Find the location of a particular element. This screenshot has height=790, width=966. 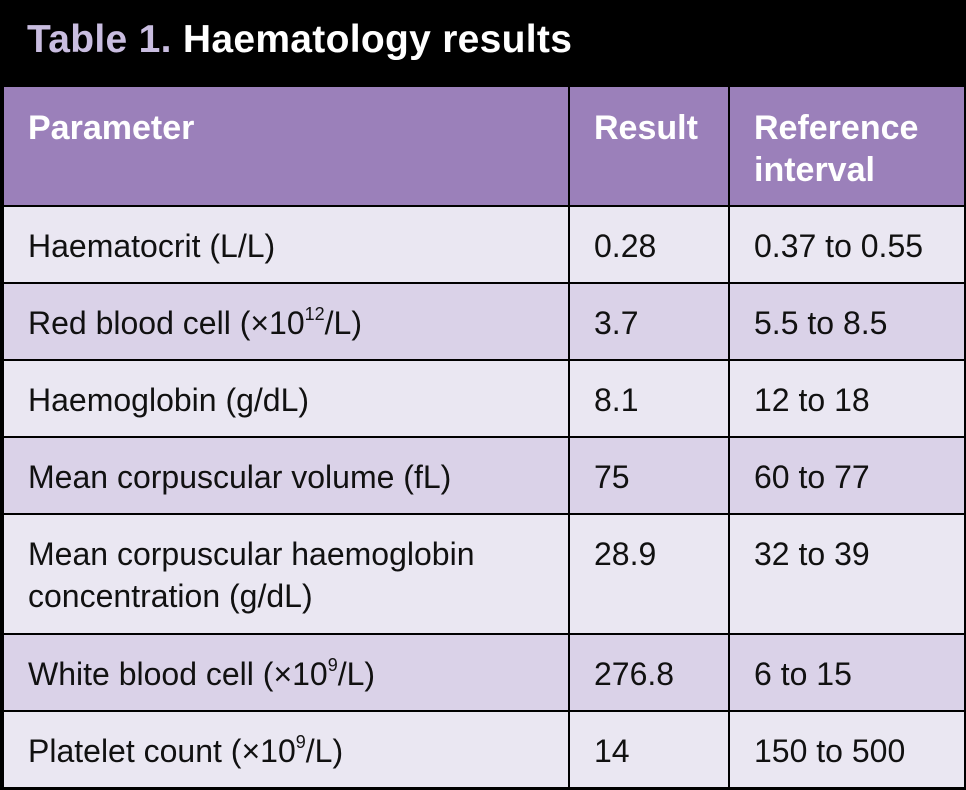

table-title: Table 1. Haematology results is located at coordinates (299, 40).